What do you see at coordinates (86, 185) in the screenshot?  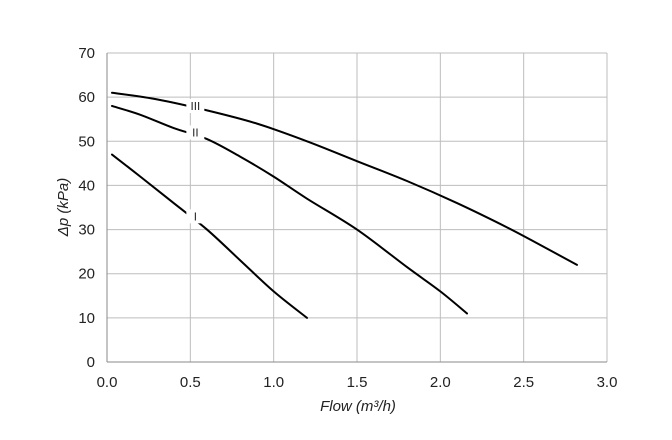 I see `y-tick-label: 40` at bounding box center [86, 185].